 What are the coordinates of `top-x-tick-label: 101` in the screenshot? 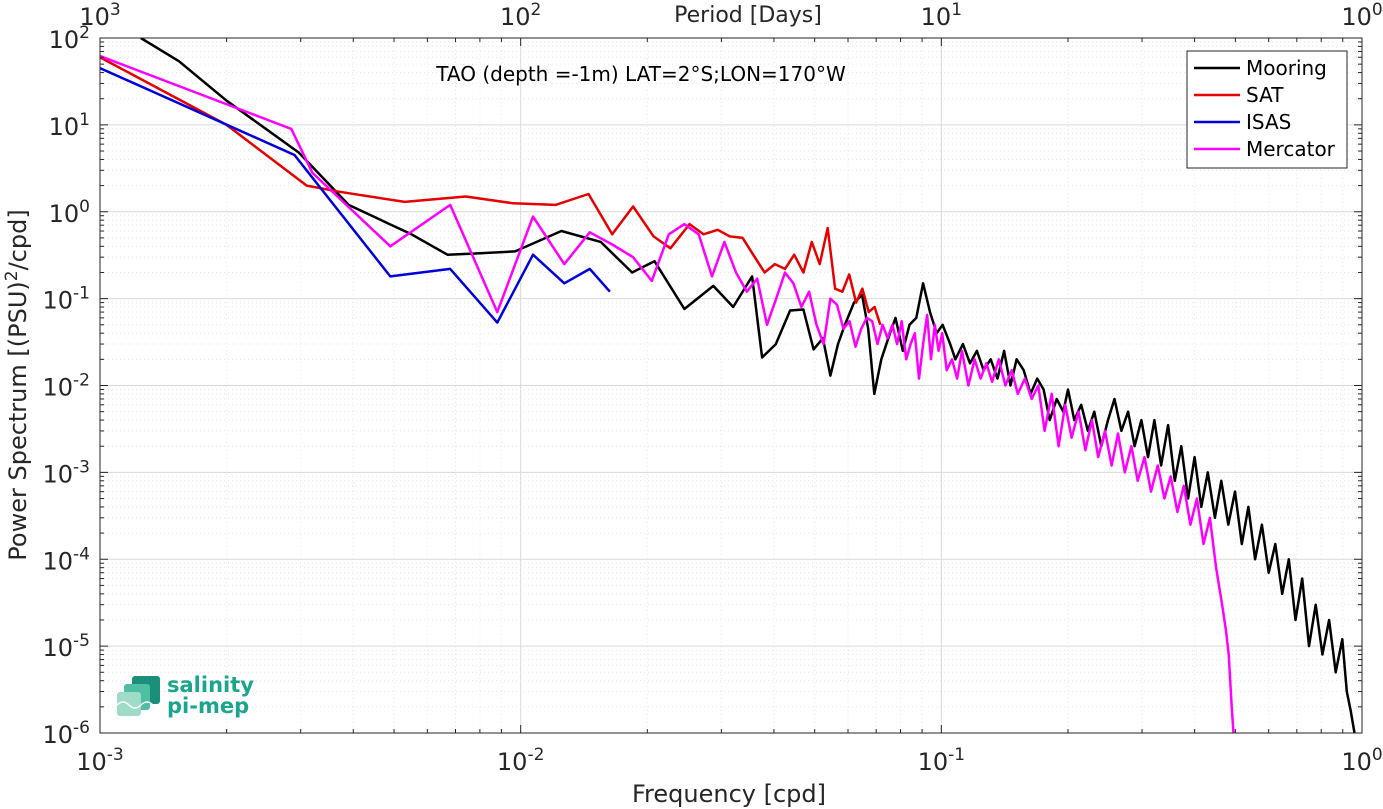 It's located at (941, 15).